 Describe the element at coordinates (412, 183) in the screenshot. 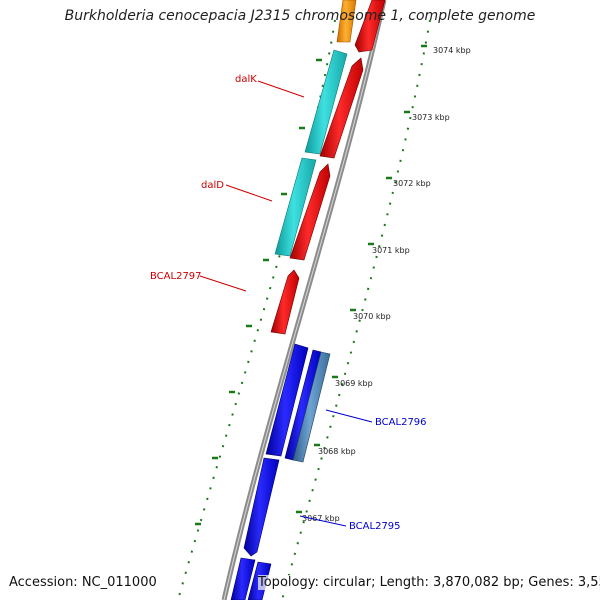

I see `kbp-label: 3072 kbp` at that location.